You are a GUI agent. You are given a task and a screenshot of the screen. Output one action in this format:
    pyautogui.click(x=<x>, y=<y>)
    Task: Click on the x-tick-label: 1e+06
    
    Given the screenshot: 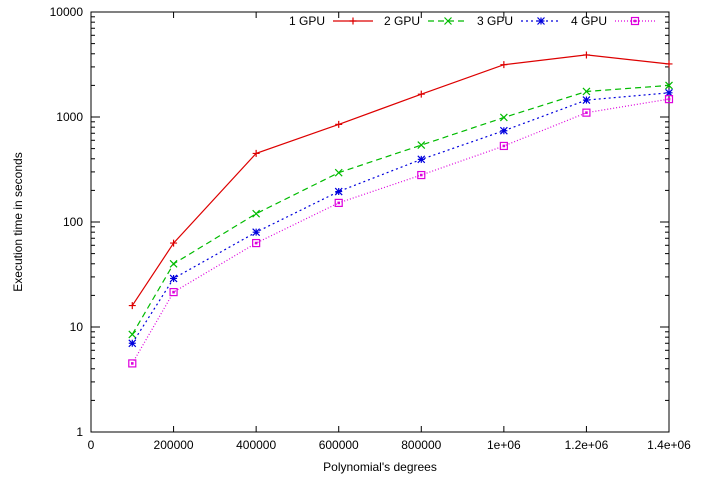 What is the action you would take?
    pyautogui.click(x=504, y=445)
    